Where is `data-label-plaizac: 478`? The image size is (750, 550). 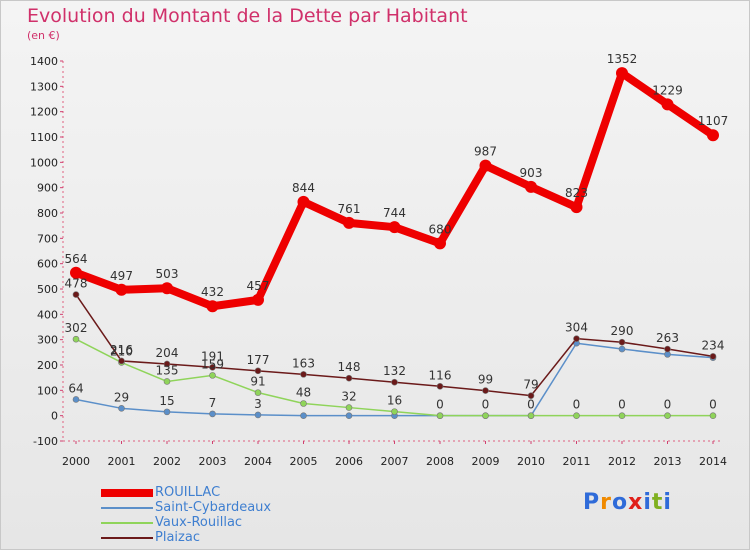 data-label-plaizac: 478 is located at coordinates (76, 284).